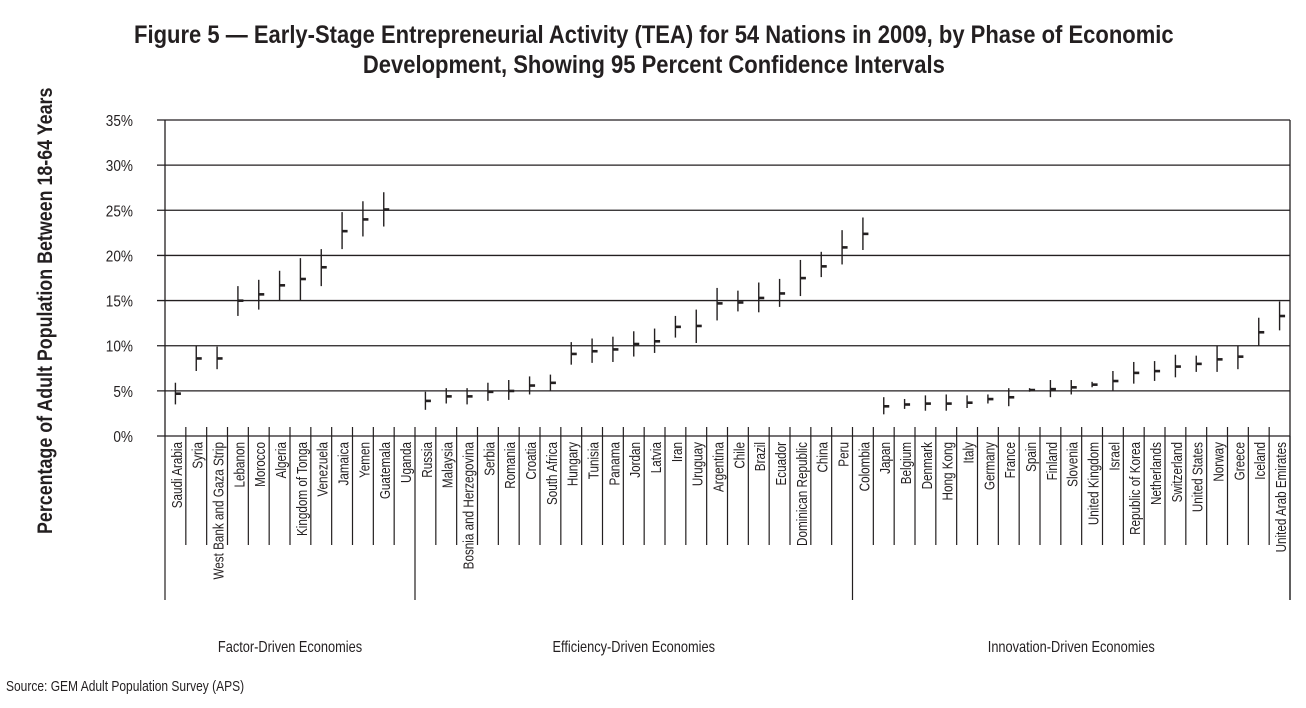  Describe the element at coordinates (1239, 461) in the screenshot. I see `category-label: Greece` at that location.